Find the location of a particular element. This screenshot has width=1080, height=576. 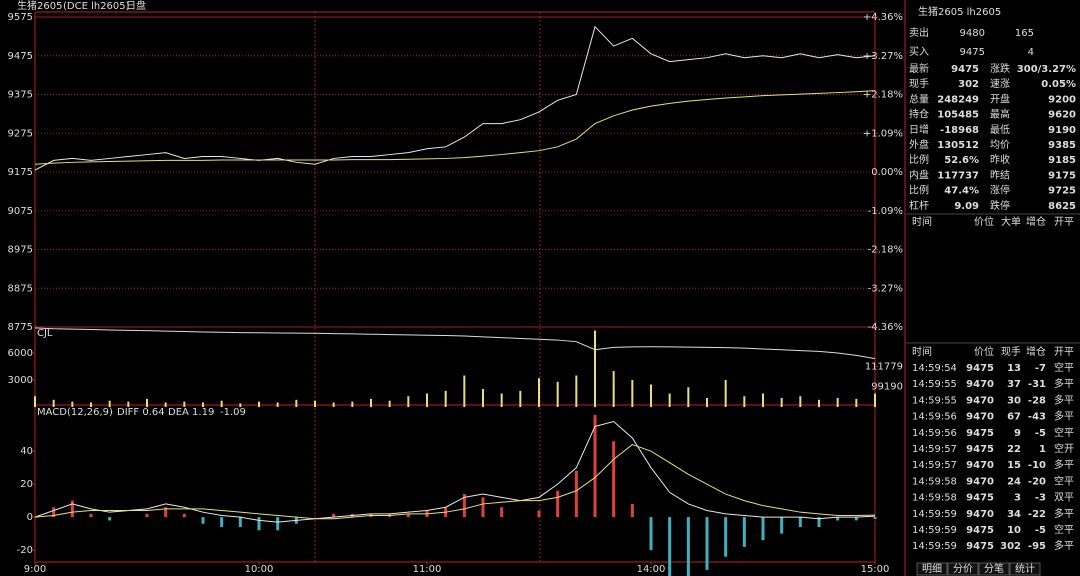

stat-label: 跌停 is located at coordinates (1000, 205).